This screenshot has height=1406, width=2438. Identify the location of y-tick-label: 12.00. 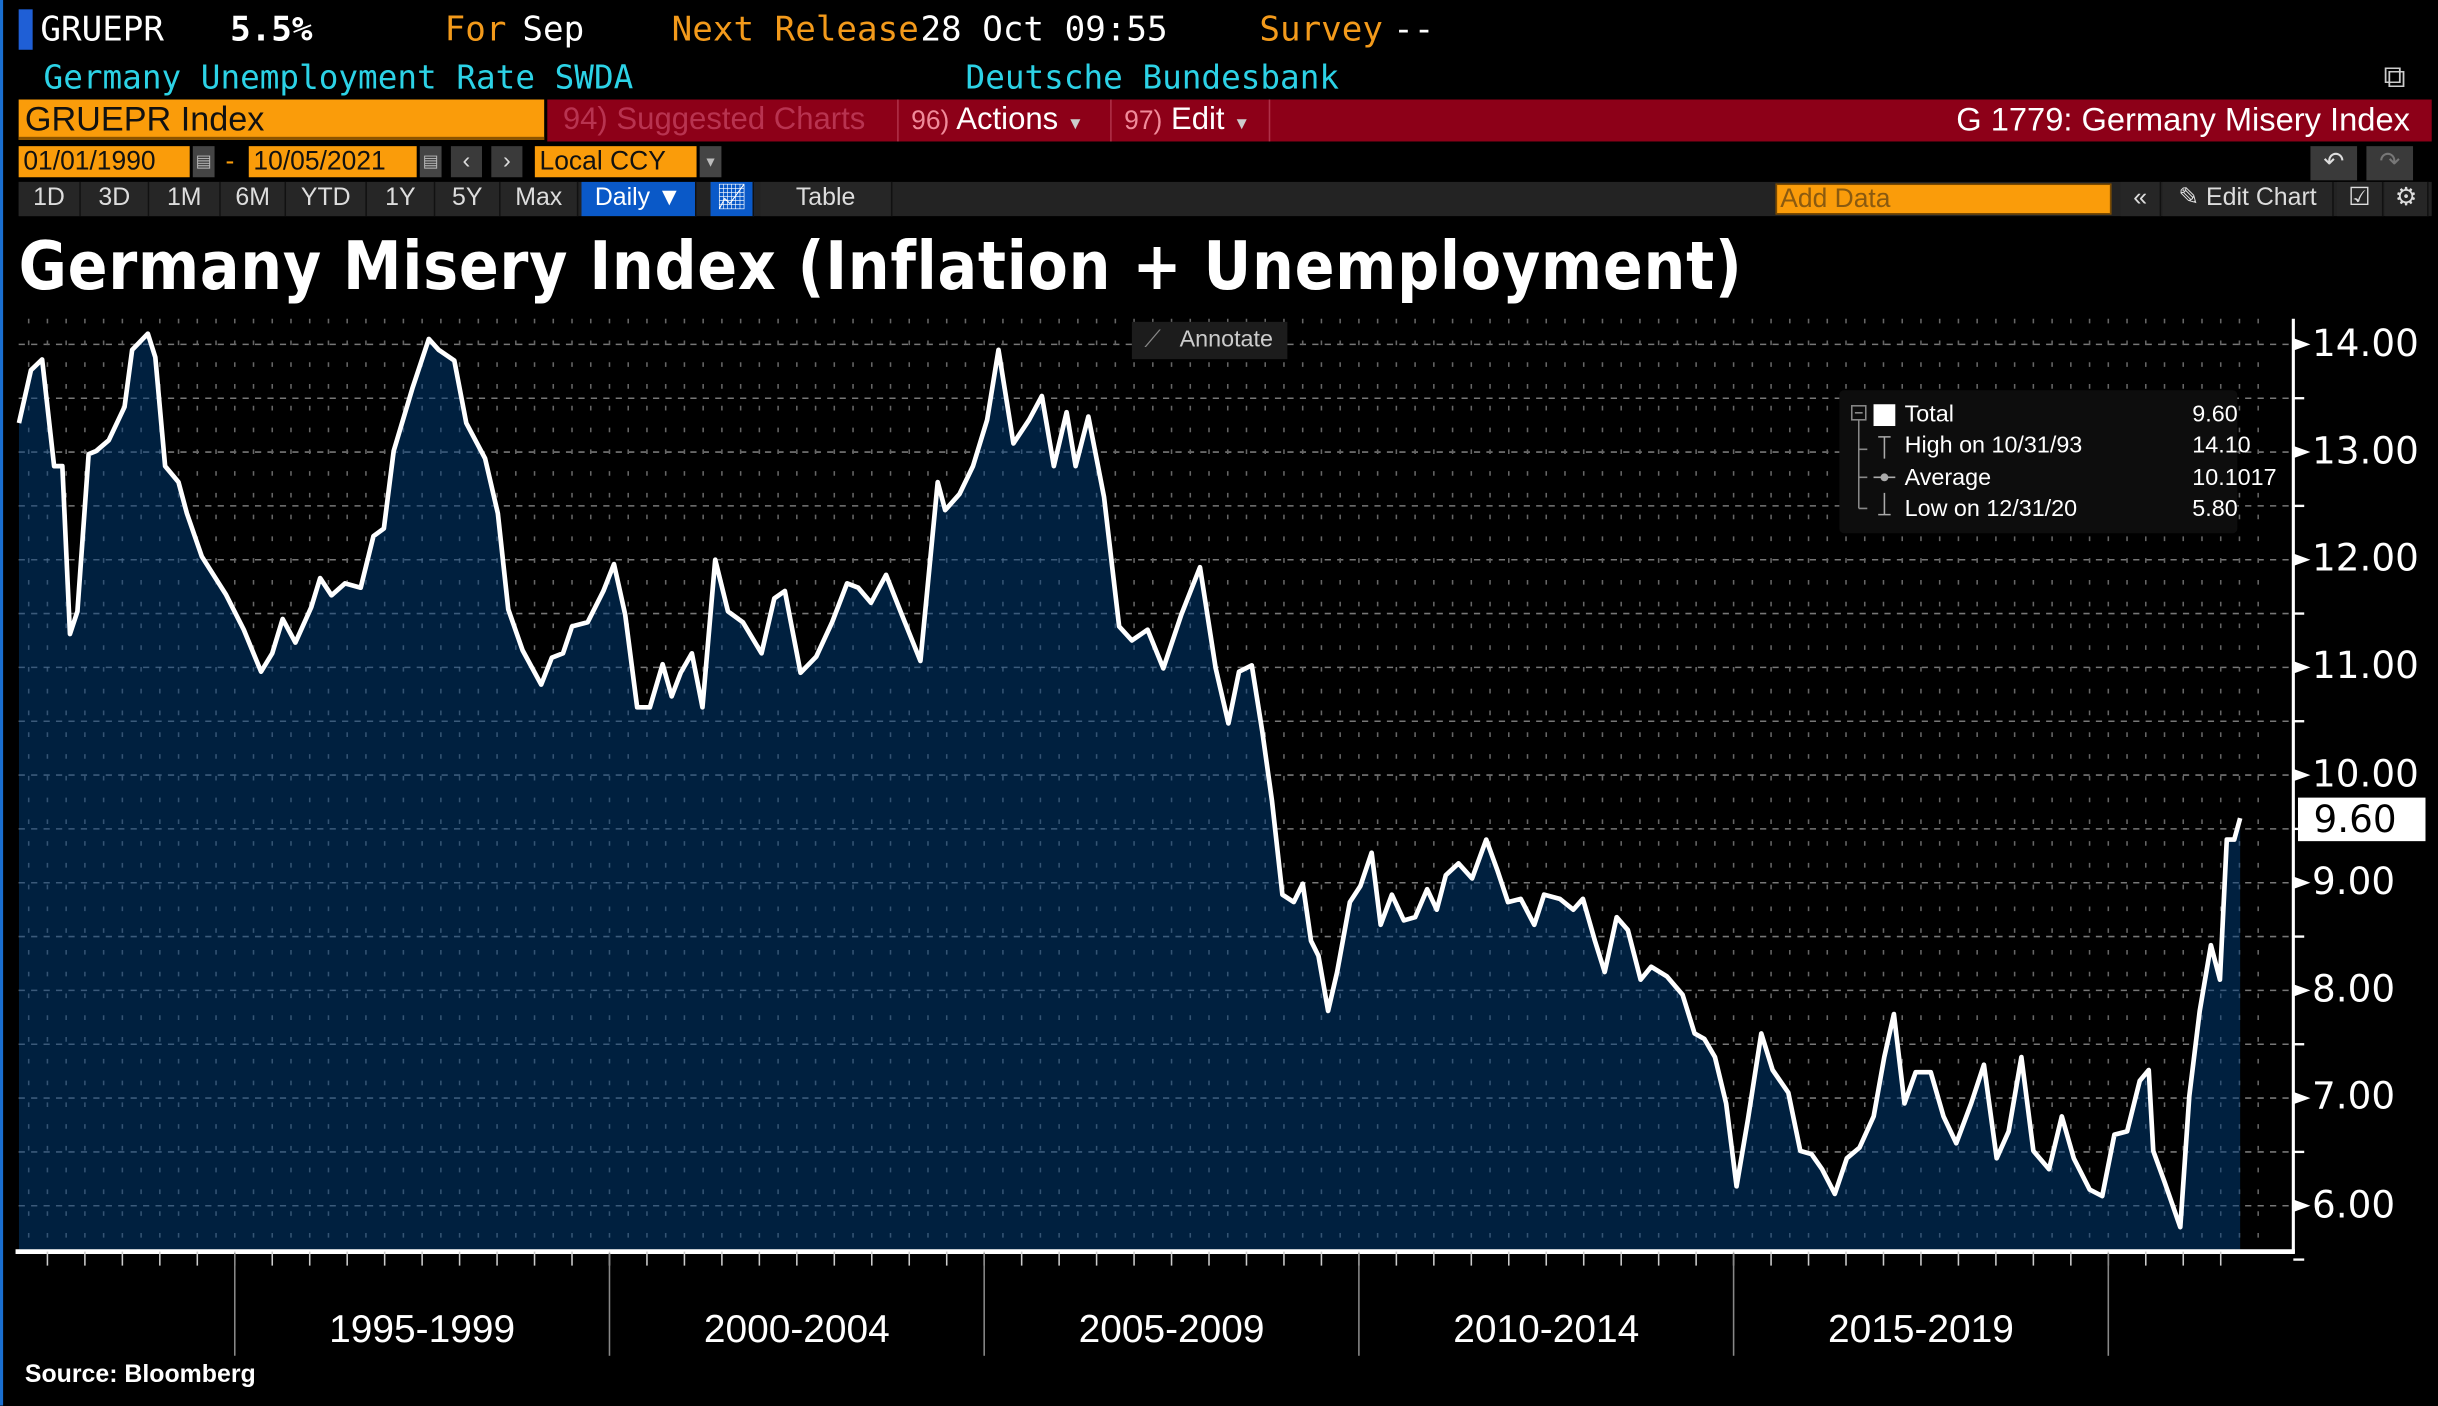
(2365, 558).